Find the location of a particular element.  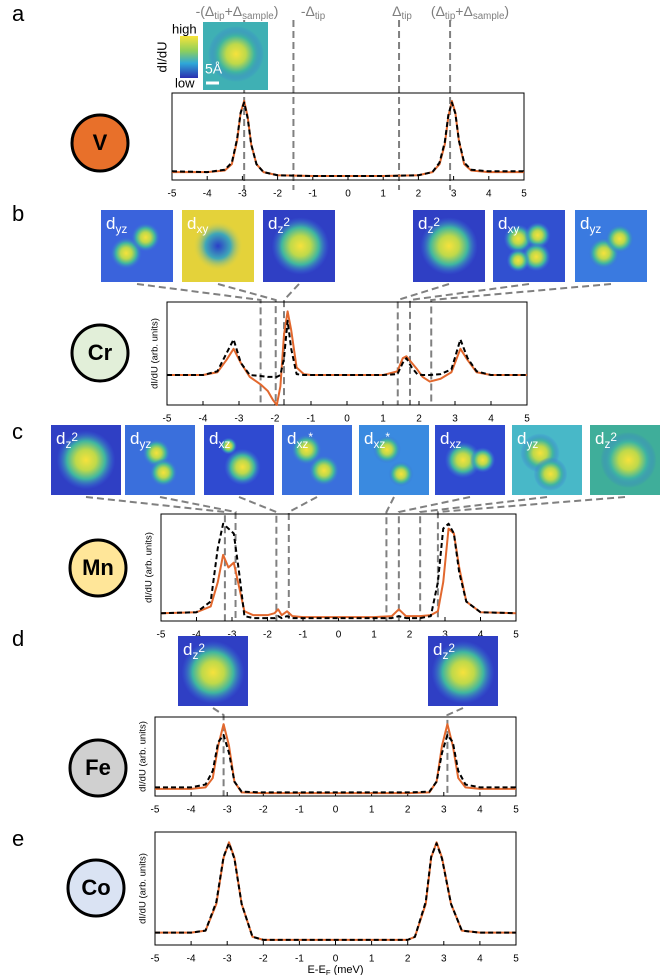

element-label: Mn is located at coordinates (98, 567).